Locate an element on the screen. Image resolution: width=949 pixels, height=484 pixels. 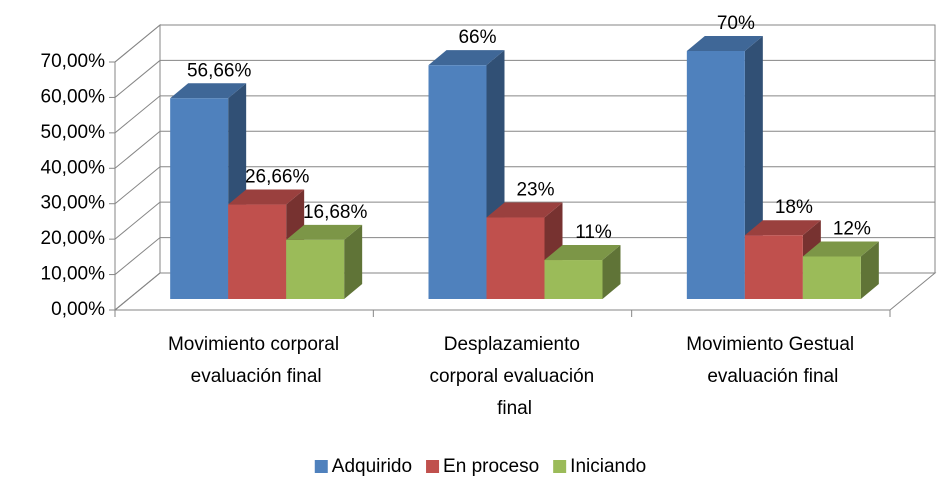
data-label: 16,68% is located at coordinates (335, 212).